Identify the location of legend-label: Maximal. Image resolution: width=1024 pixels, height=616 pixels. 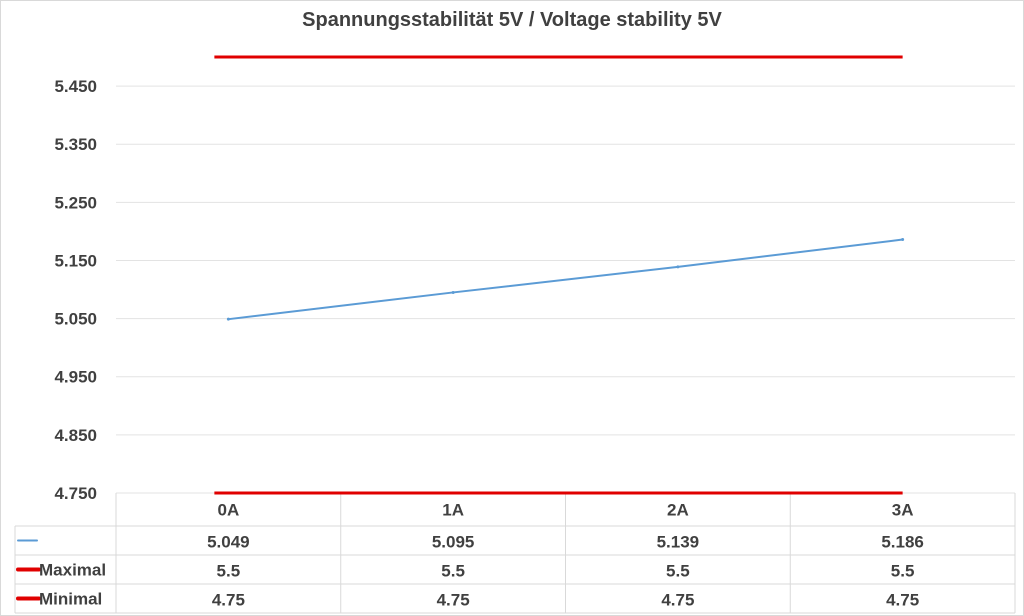
(72, 570).